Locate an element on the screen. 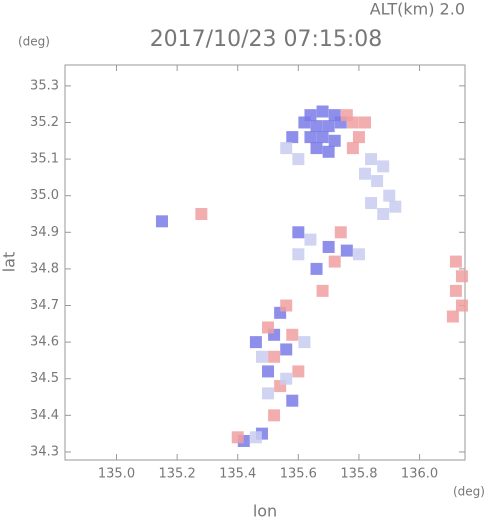 The width and height of the screenshot is (491, 521). y-tick-label: 34.6 is located at coordinates (44, 342).